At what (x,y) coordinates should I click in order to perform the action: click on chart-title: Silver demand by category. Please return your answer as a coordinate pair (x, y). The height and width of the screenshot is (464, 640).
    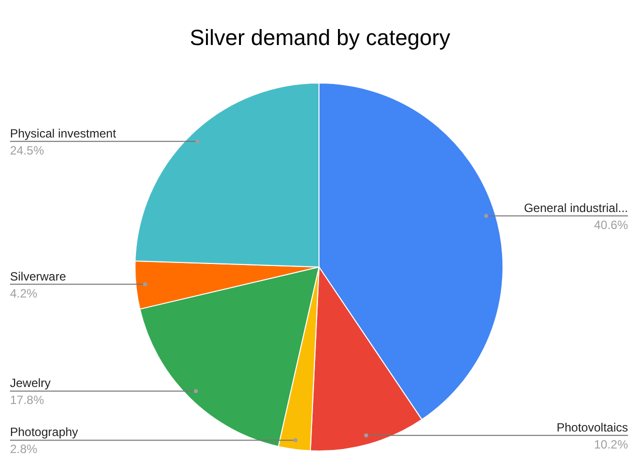
    Looking at the image, I should click on (320, 37).